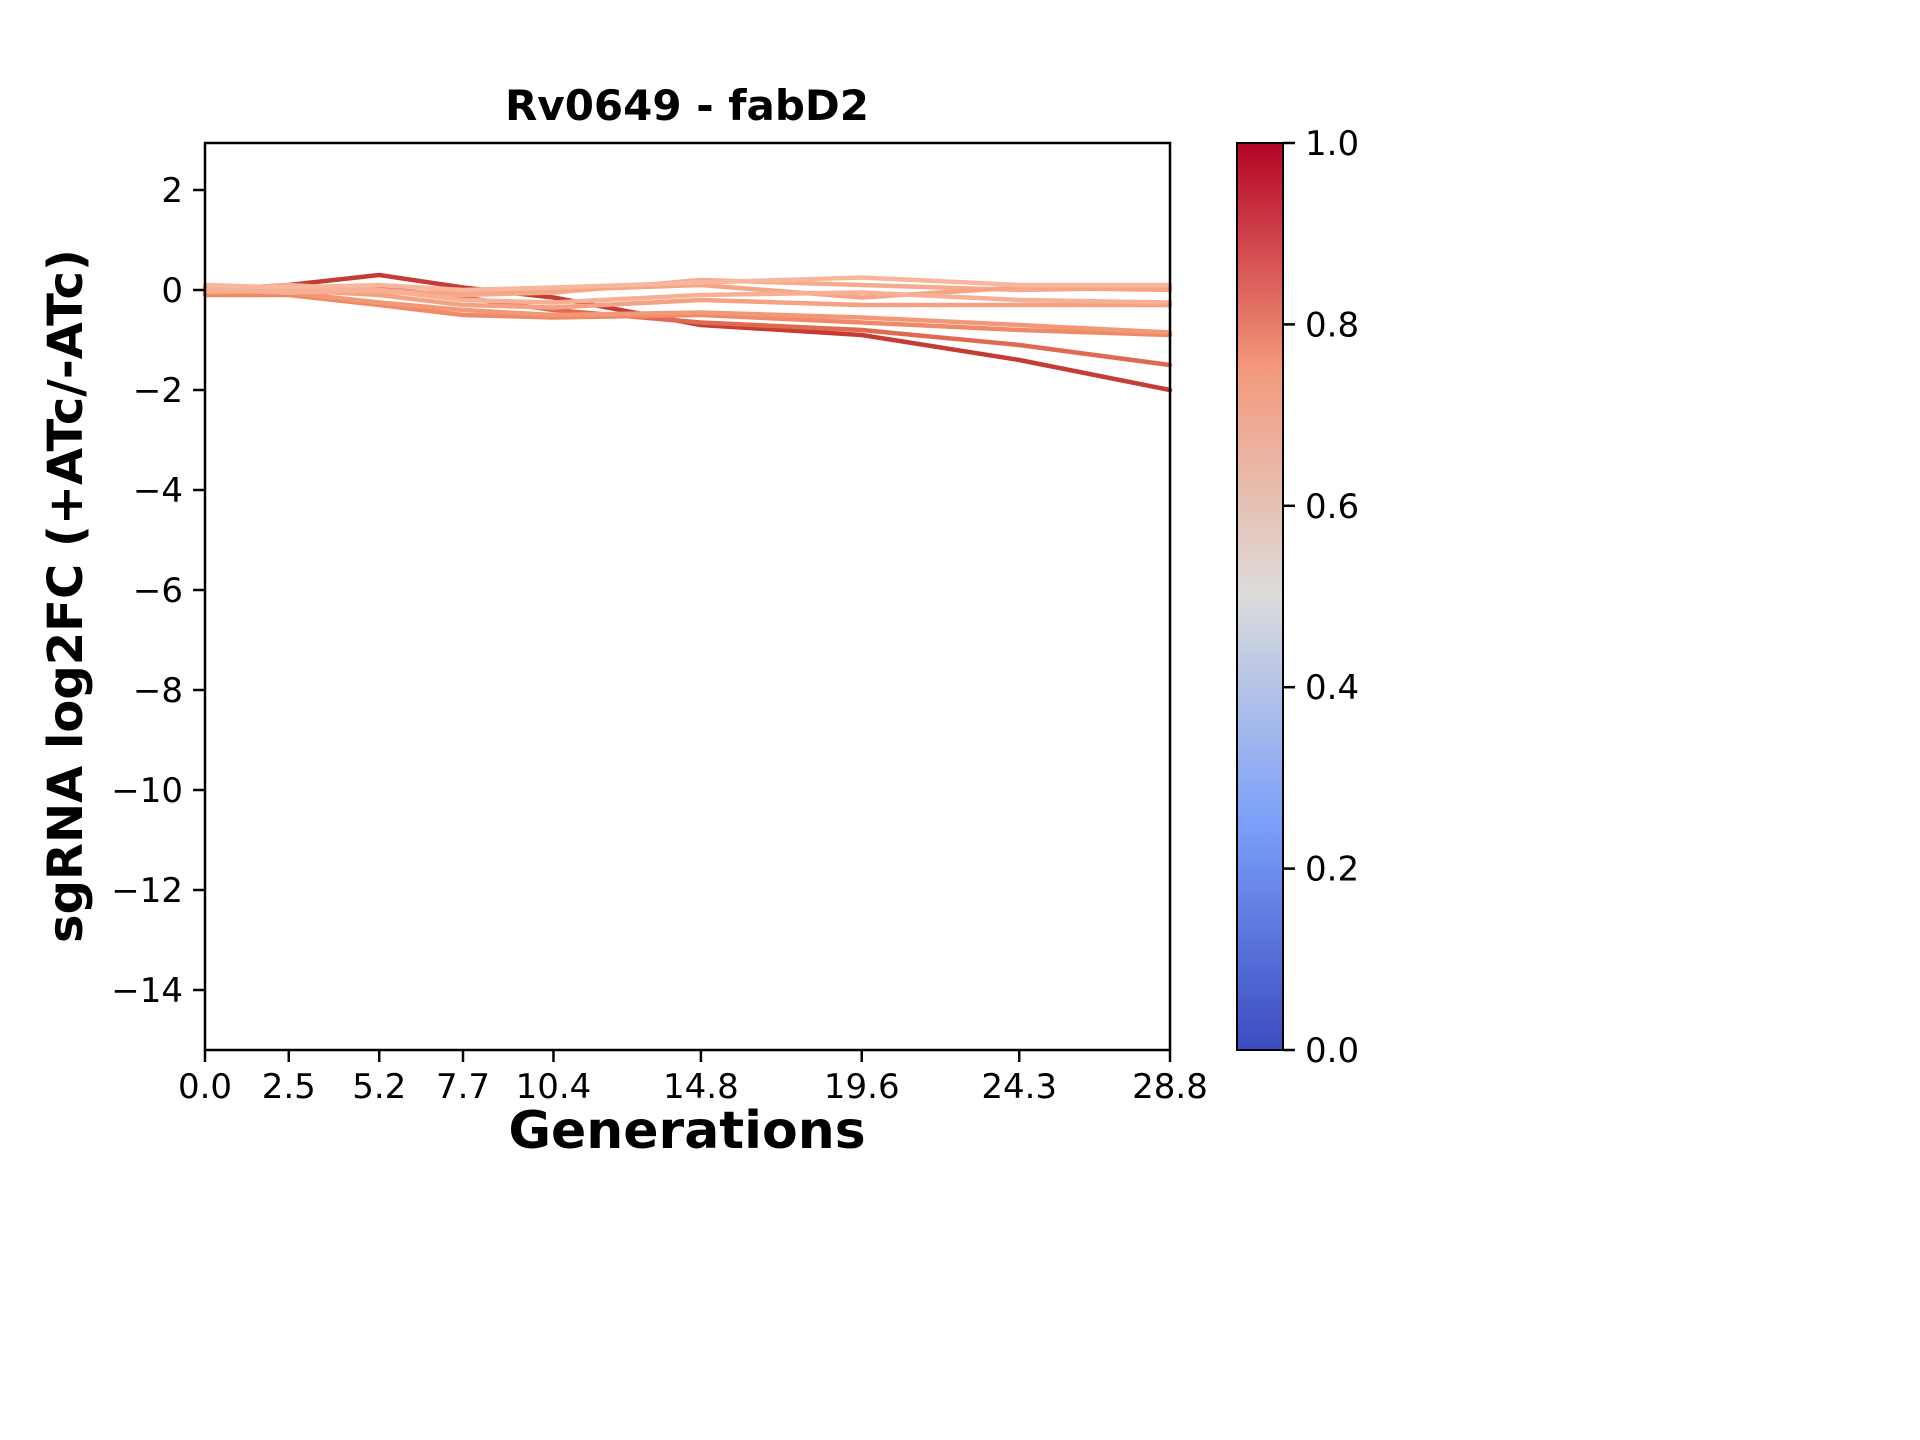  What do you see at coordinates (1332, 325) in the screenshot?
I see `colorbar-tick-label: 0.8` at bounding box center [1332, 325].